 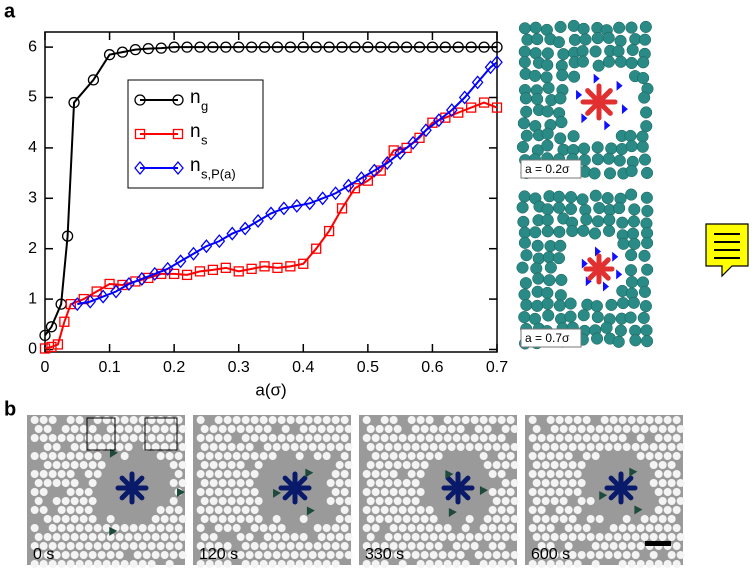 I want to click on simulation-images: a = 0.2σ a = 0.7σ, so click(x=585, y=184).